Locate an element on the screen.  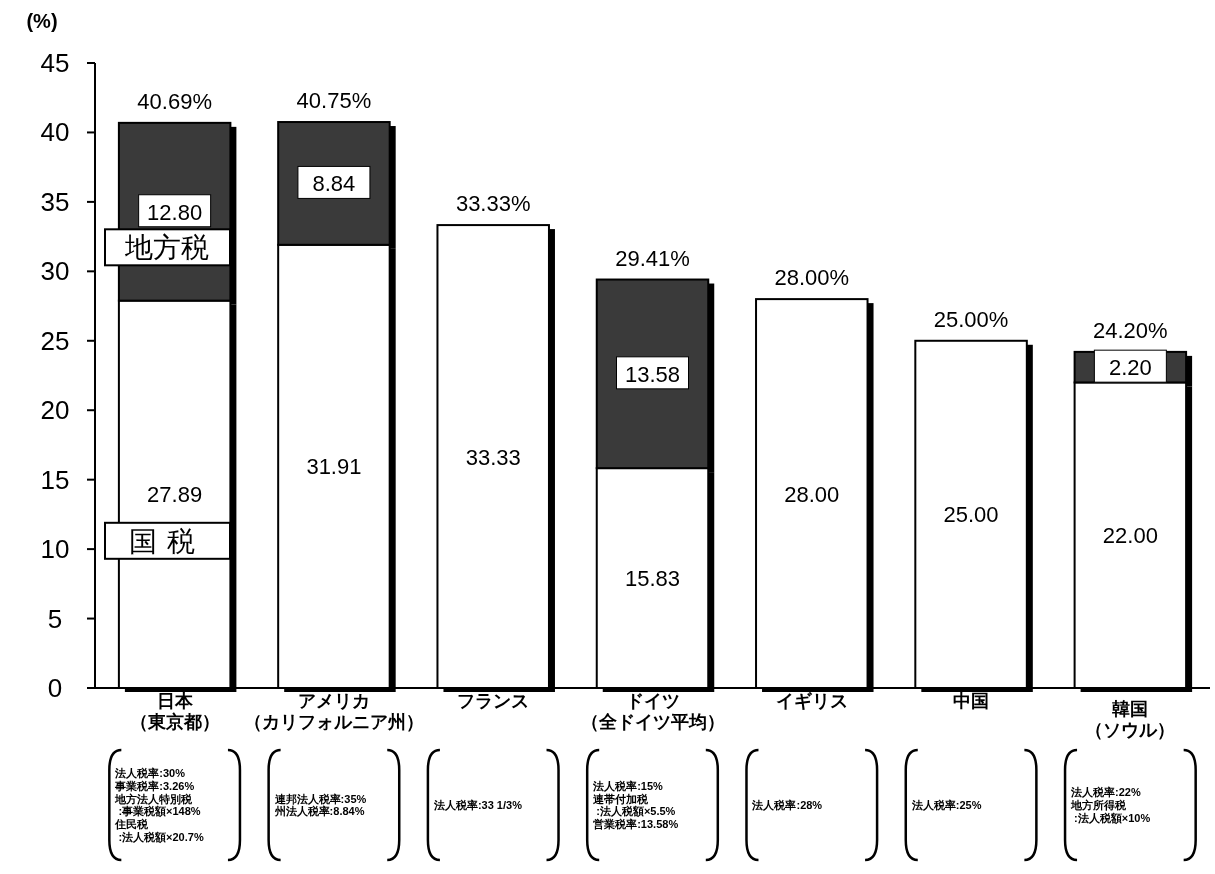
total-label: 24.20% is located at coordinates (1130, 330).